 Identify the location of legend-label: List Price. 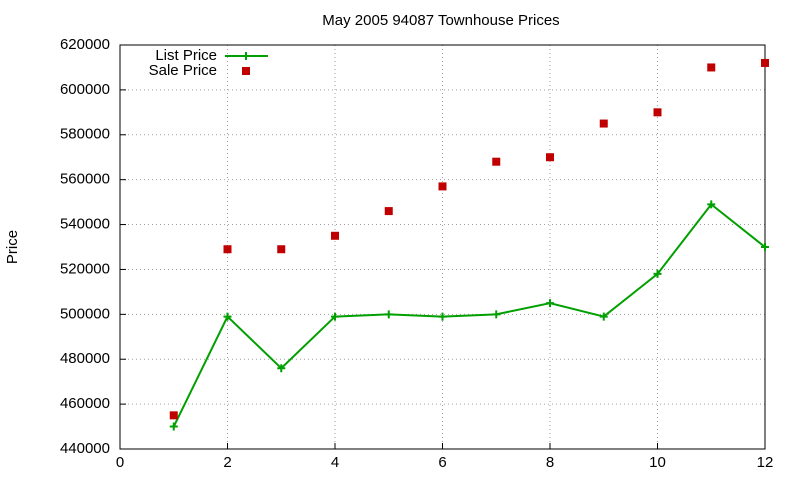
(186, 55).